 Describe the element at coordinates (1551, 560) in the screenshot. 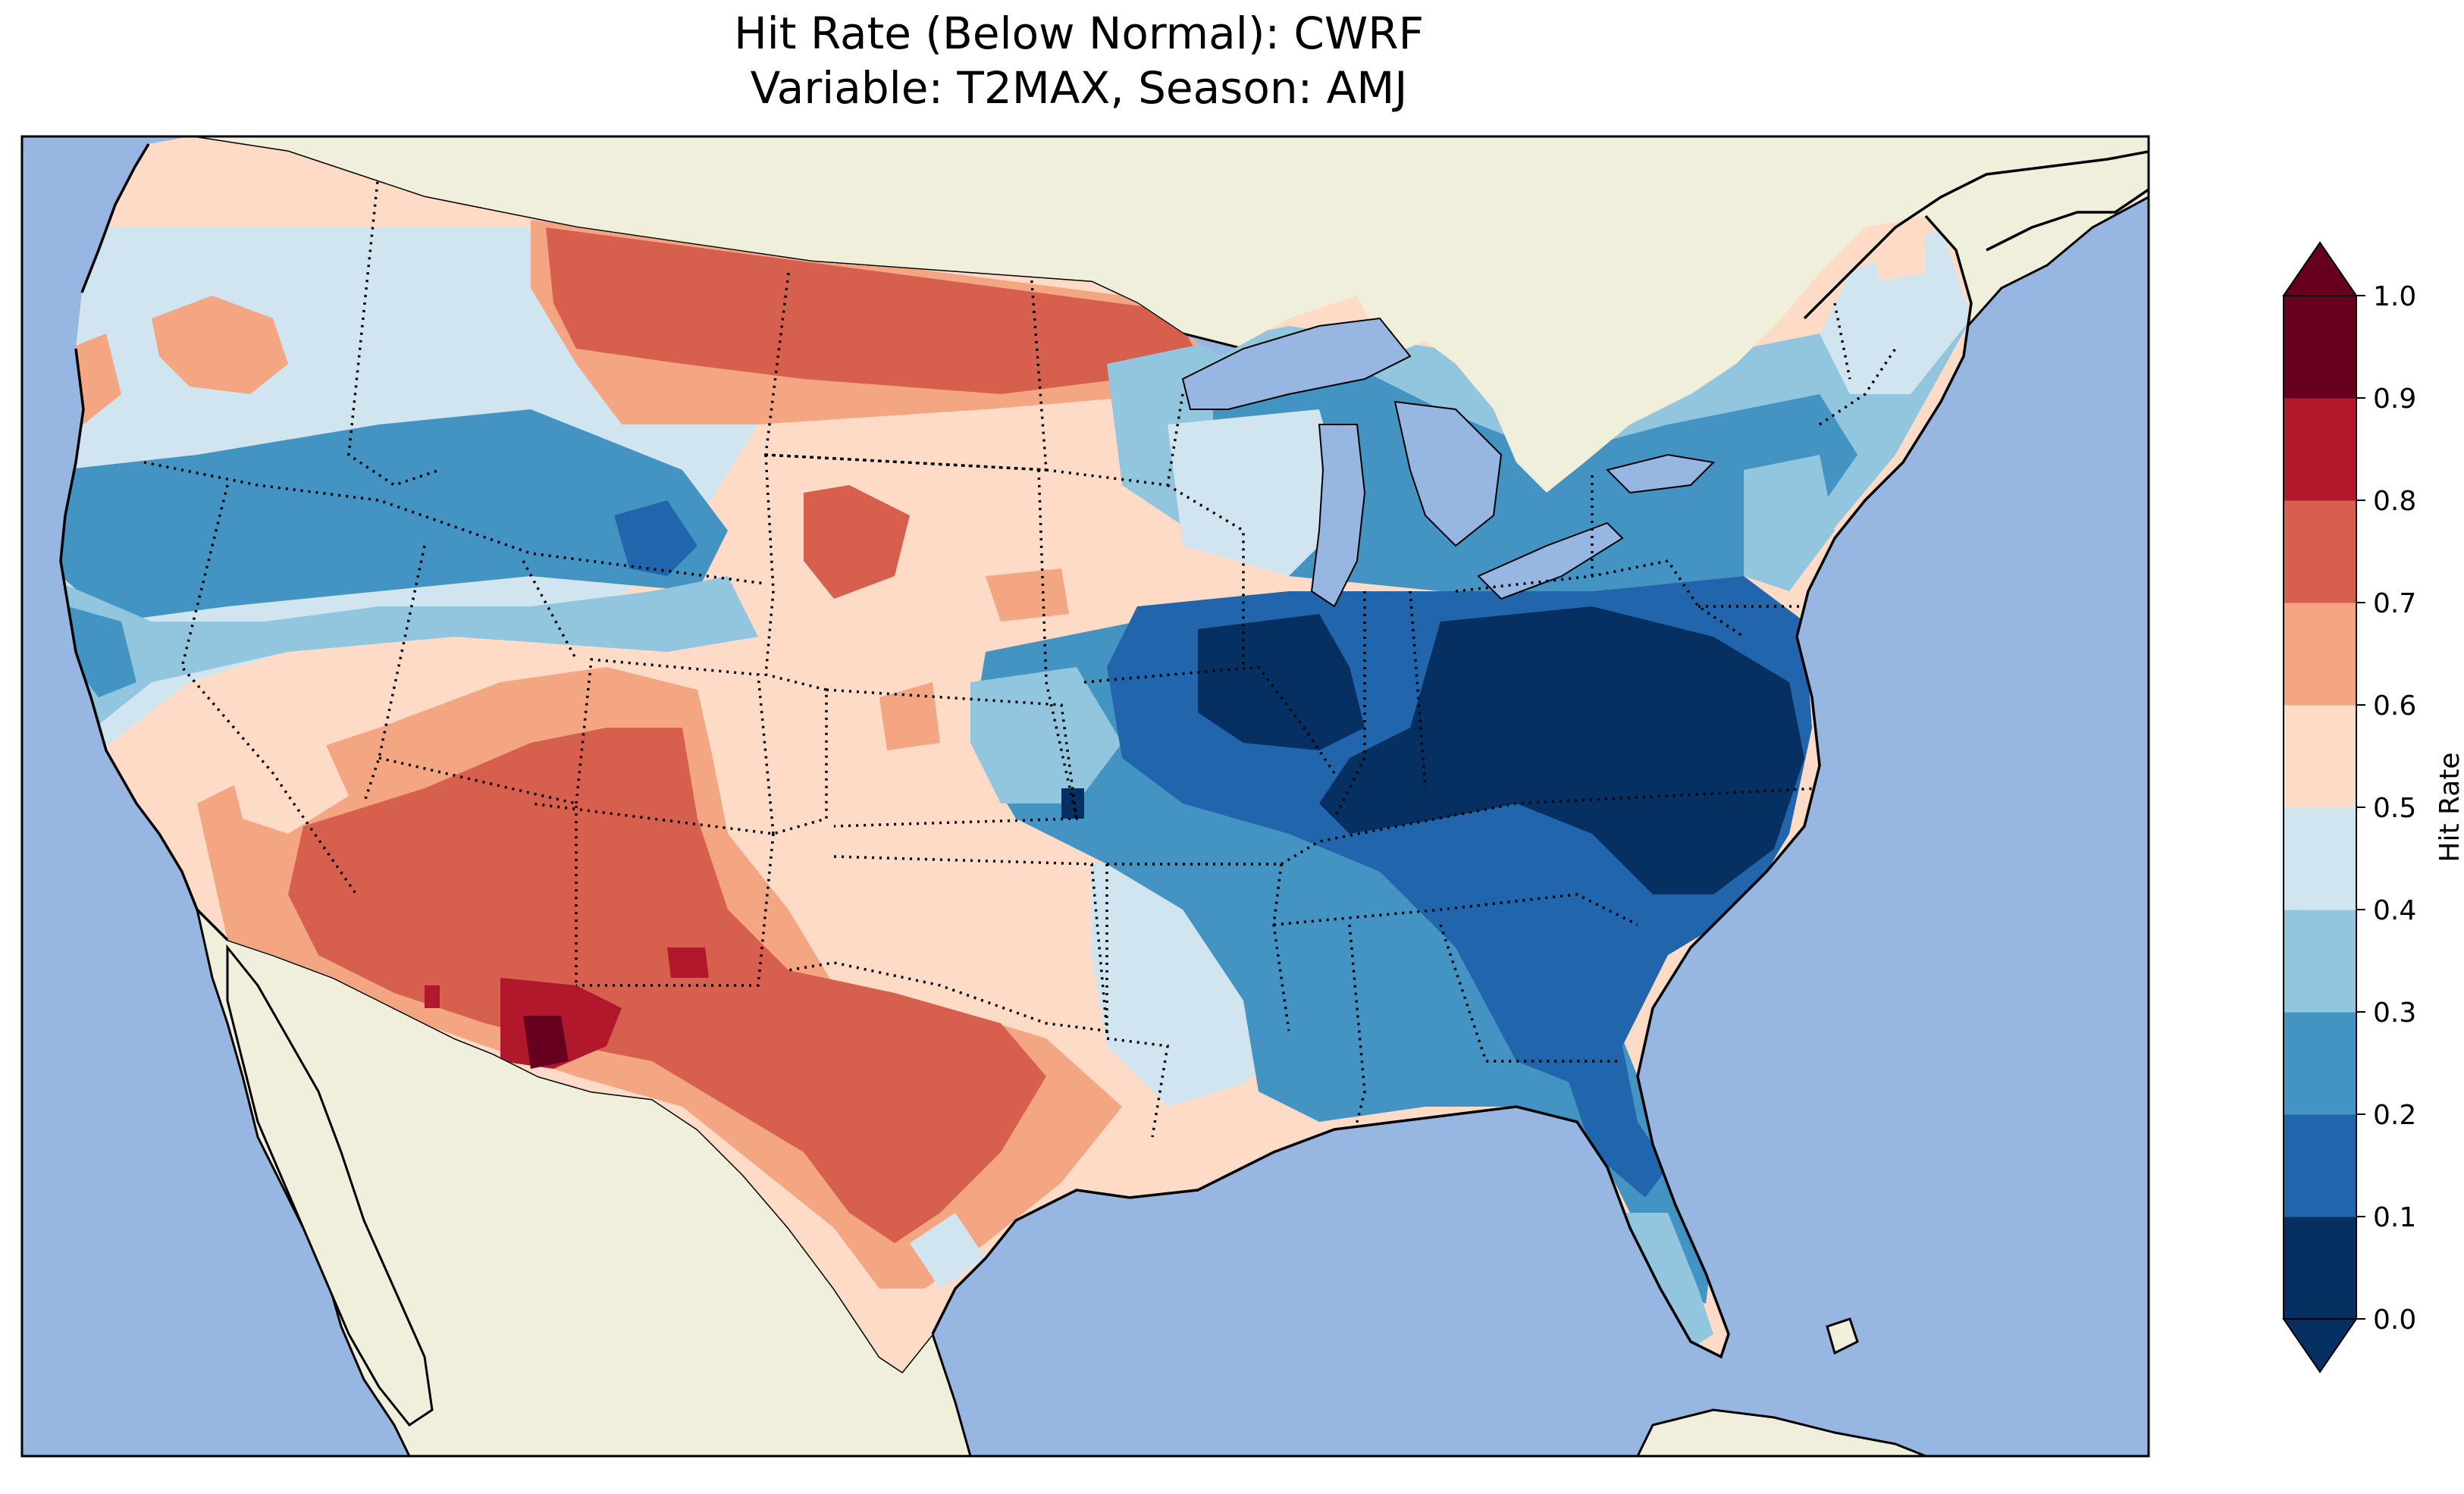

I see `lake-erie` at that location.